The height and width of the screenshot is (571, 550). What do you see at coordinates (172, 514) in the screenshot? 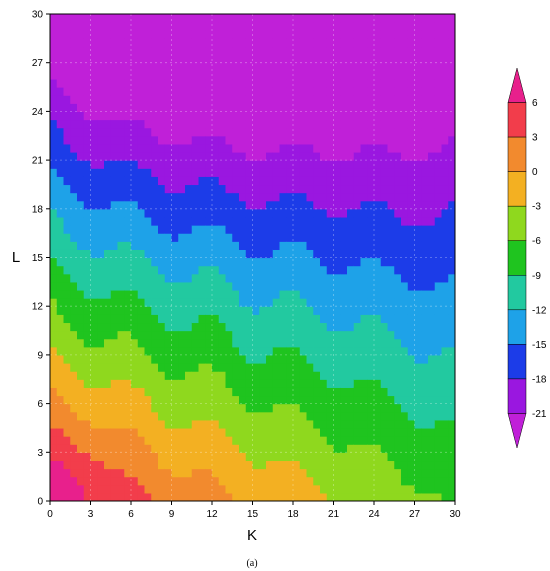
I see `x-tick-label: 9` at bounding box center [172, 514].